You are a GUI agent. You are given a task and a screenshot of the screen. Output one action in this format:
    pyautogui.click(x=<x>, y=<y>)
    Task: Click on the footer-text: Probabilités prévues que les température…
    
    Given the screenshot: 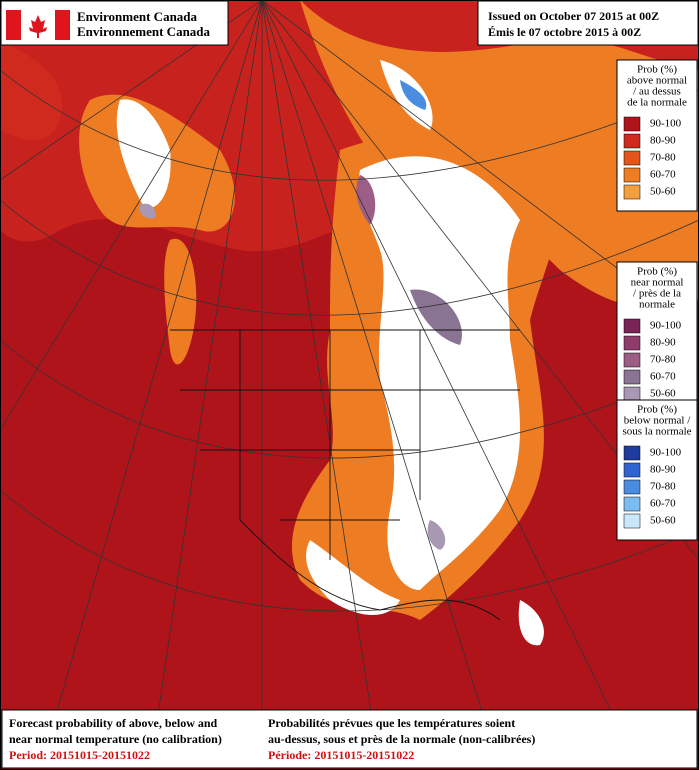 What is the action you would take?
    pyautogui.click(x=391, y=723)
    